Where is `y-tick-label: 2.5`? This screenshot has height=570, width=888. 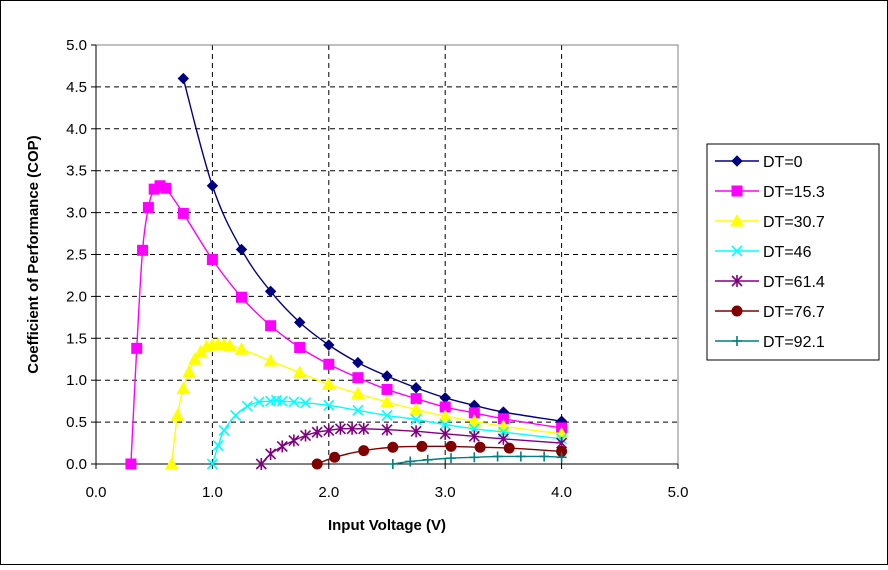 y-tick-label: 2.5 is located at coordinates (76, 255).